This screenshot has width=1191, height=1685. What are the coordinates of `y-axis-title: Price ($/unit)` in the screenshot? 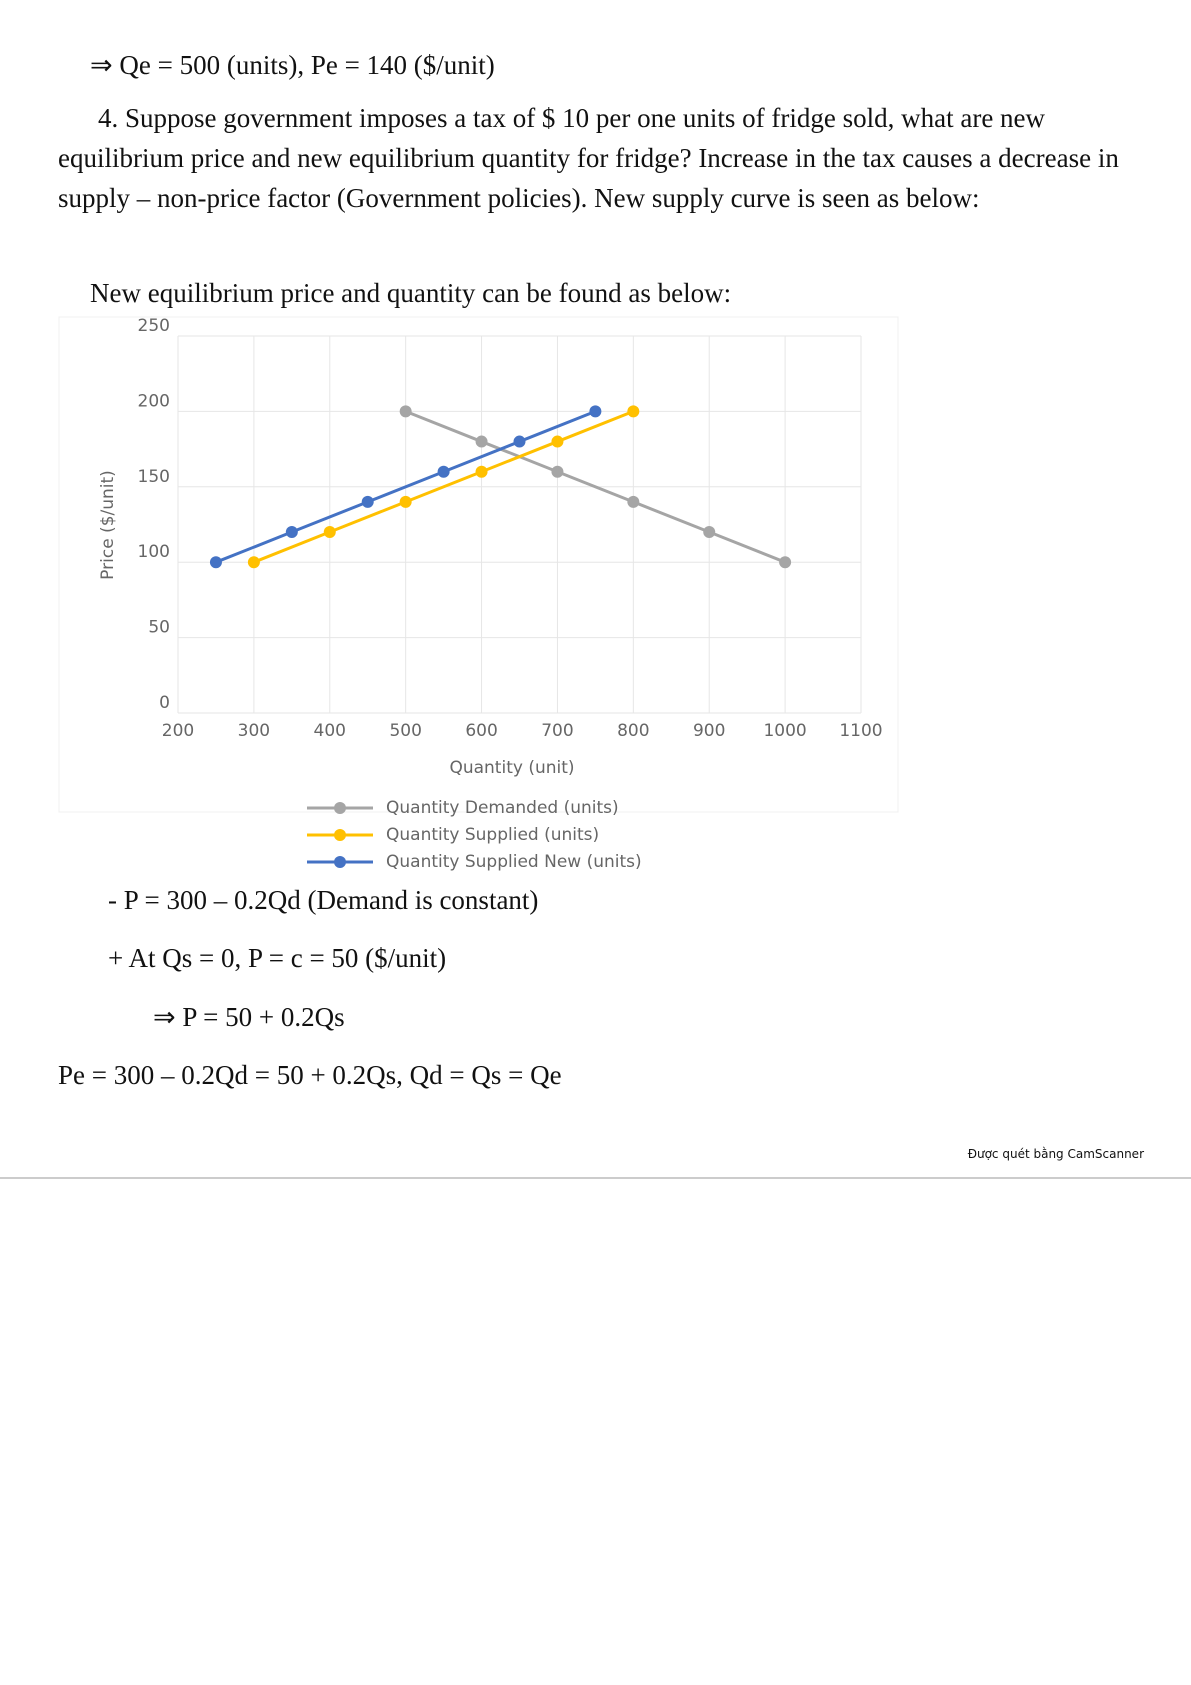 It's located at (108, 525).